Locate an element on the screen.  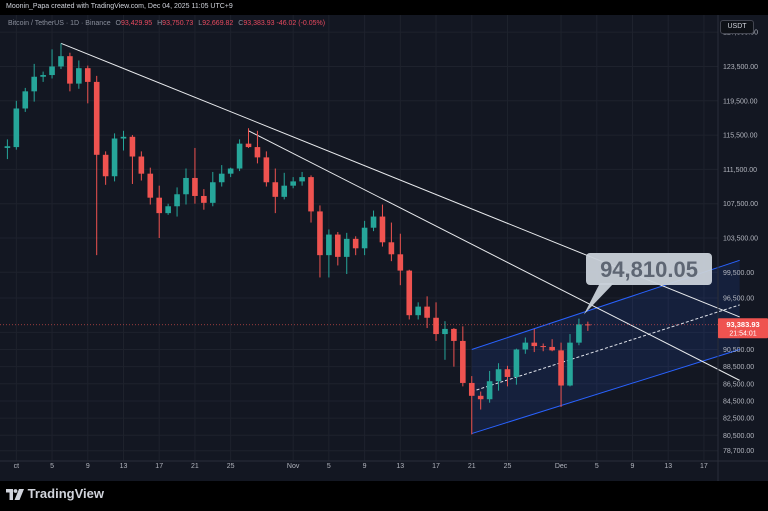
y-tick-label: 96,500.00 is located at coordinates (738, 299).